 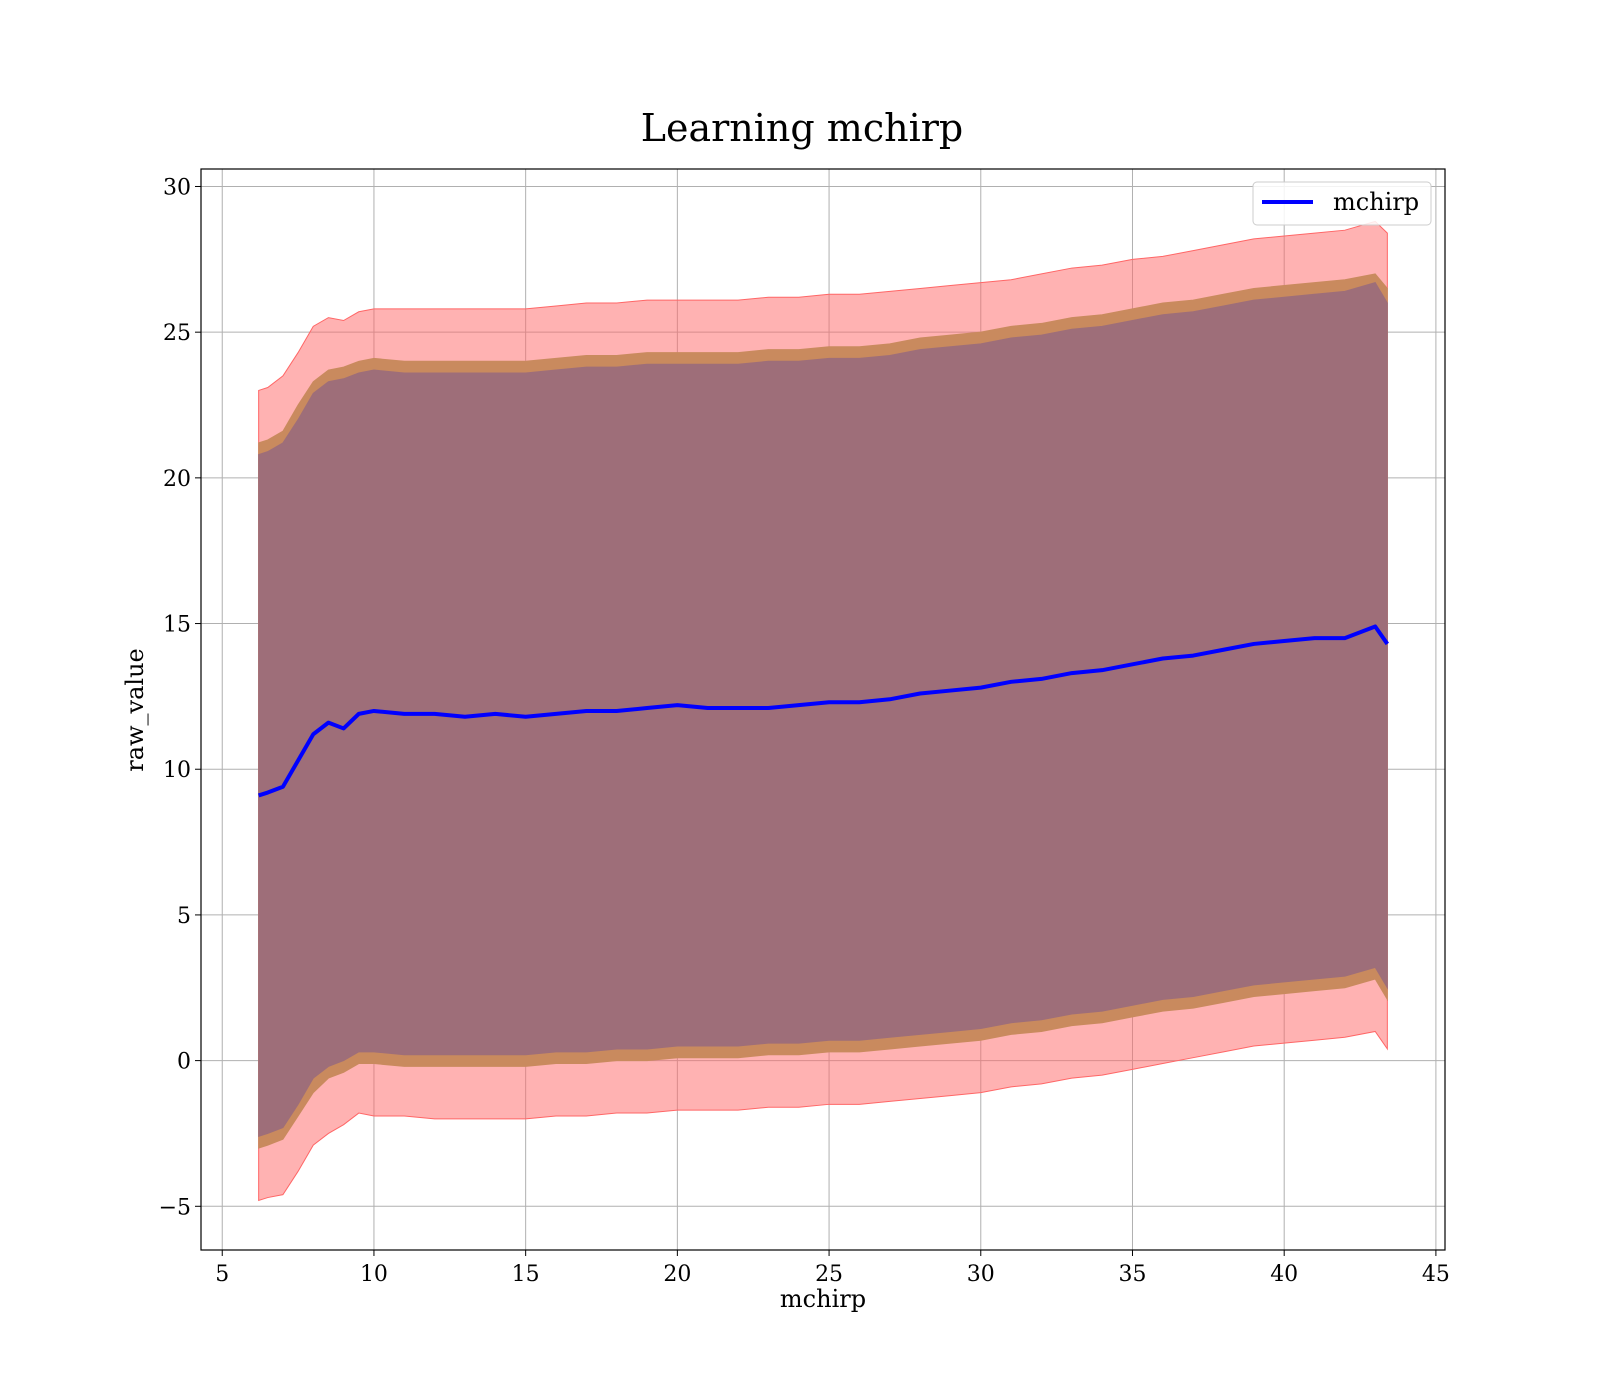 What do you see at coordinates (177, 479) in the screenshot?
I see `y-tick-label: 20` at bounding box center [177, 479].